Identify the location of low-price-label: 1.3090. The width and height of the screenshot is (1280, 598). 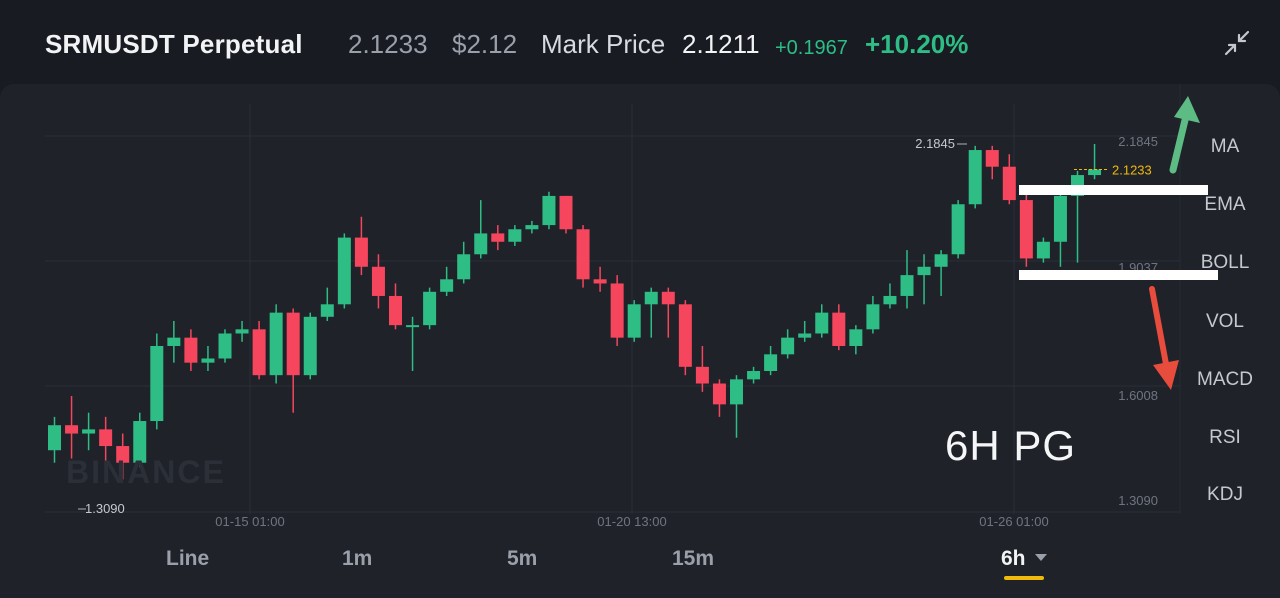
(105, 508).